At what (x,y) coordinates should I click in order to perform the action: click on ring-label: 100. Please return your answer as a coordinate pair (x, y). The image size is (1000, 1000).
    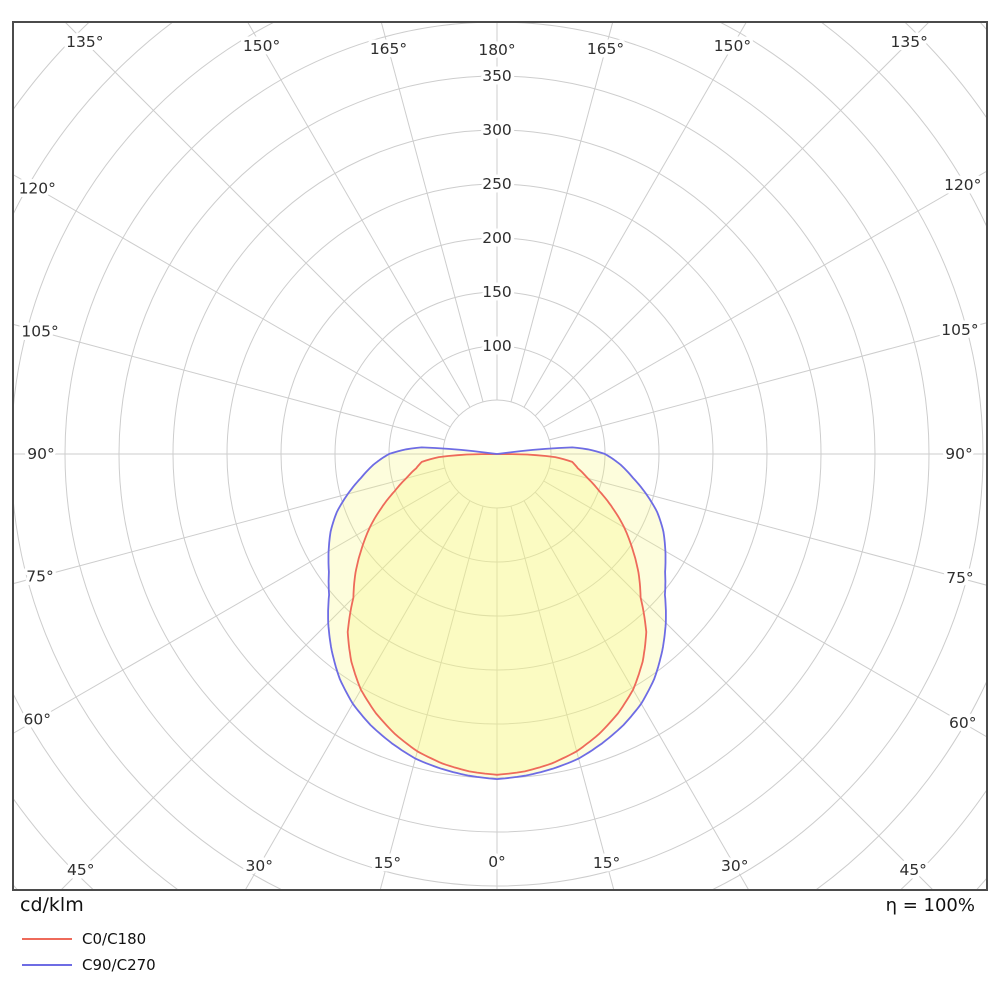
    Looking at the image, I should click on (497, 346).